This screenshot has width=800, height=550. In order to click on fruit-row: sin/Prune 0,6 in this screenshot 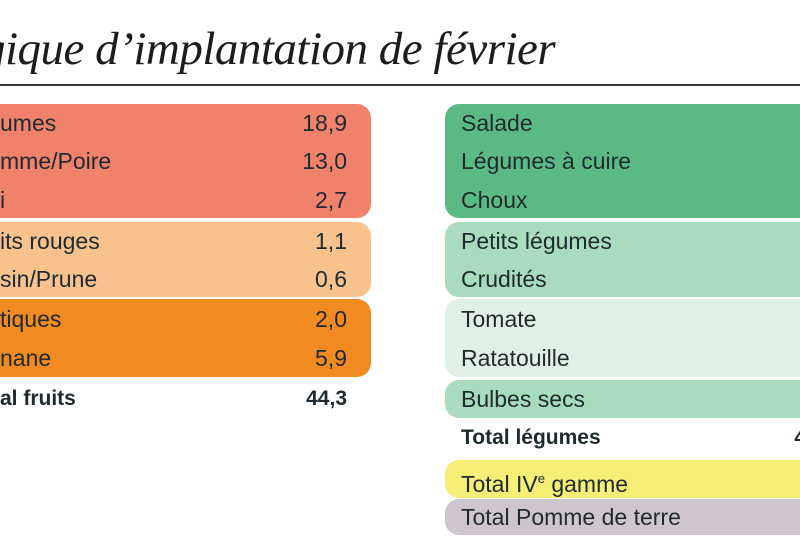, I will do `click(173, 279)`.